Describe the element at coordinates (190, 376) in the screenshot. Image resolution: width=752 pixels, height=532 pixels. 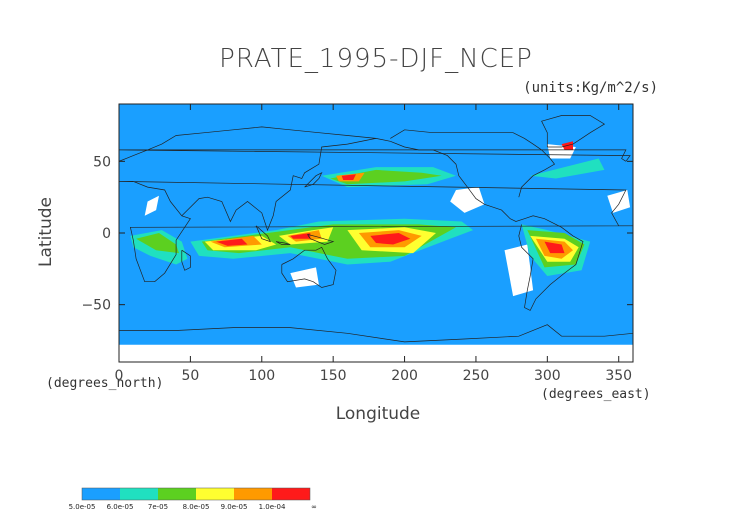
I see `x-tick-label: 50` at that location.